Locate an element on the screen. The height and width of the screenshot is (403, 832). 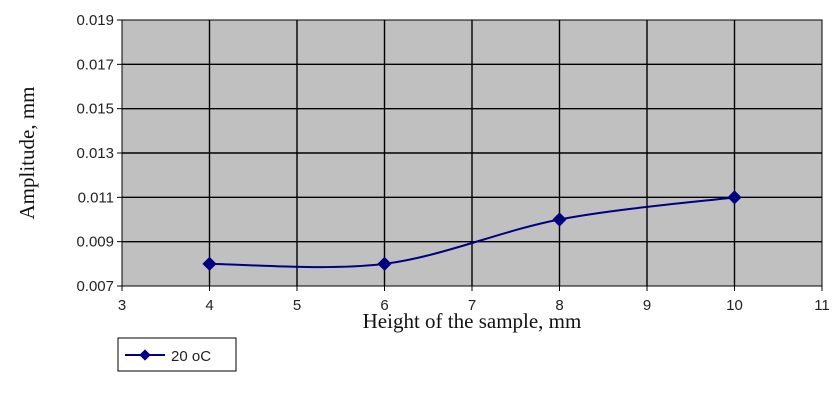
y-tick-label: 0.007 is located at coordinates (95, 286).